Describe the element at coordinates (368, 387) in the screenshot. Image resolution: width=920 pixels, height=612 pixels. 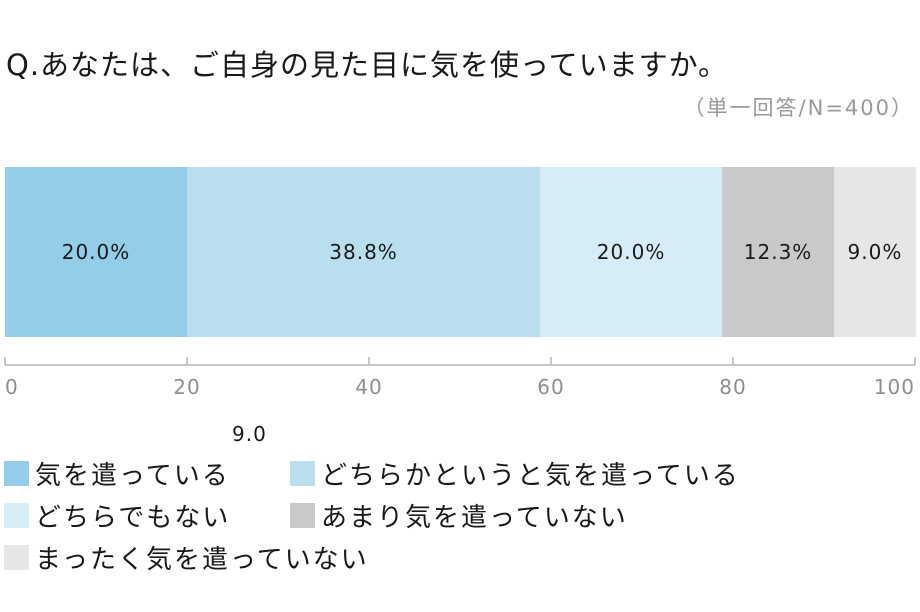
I see `x-tick-label: 40` at that location.